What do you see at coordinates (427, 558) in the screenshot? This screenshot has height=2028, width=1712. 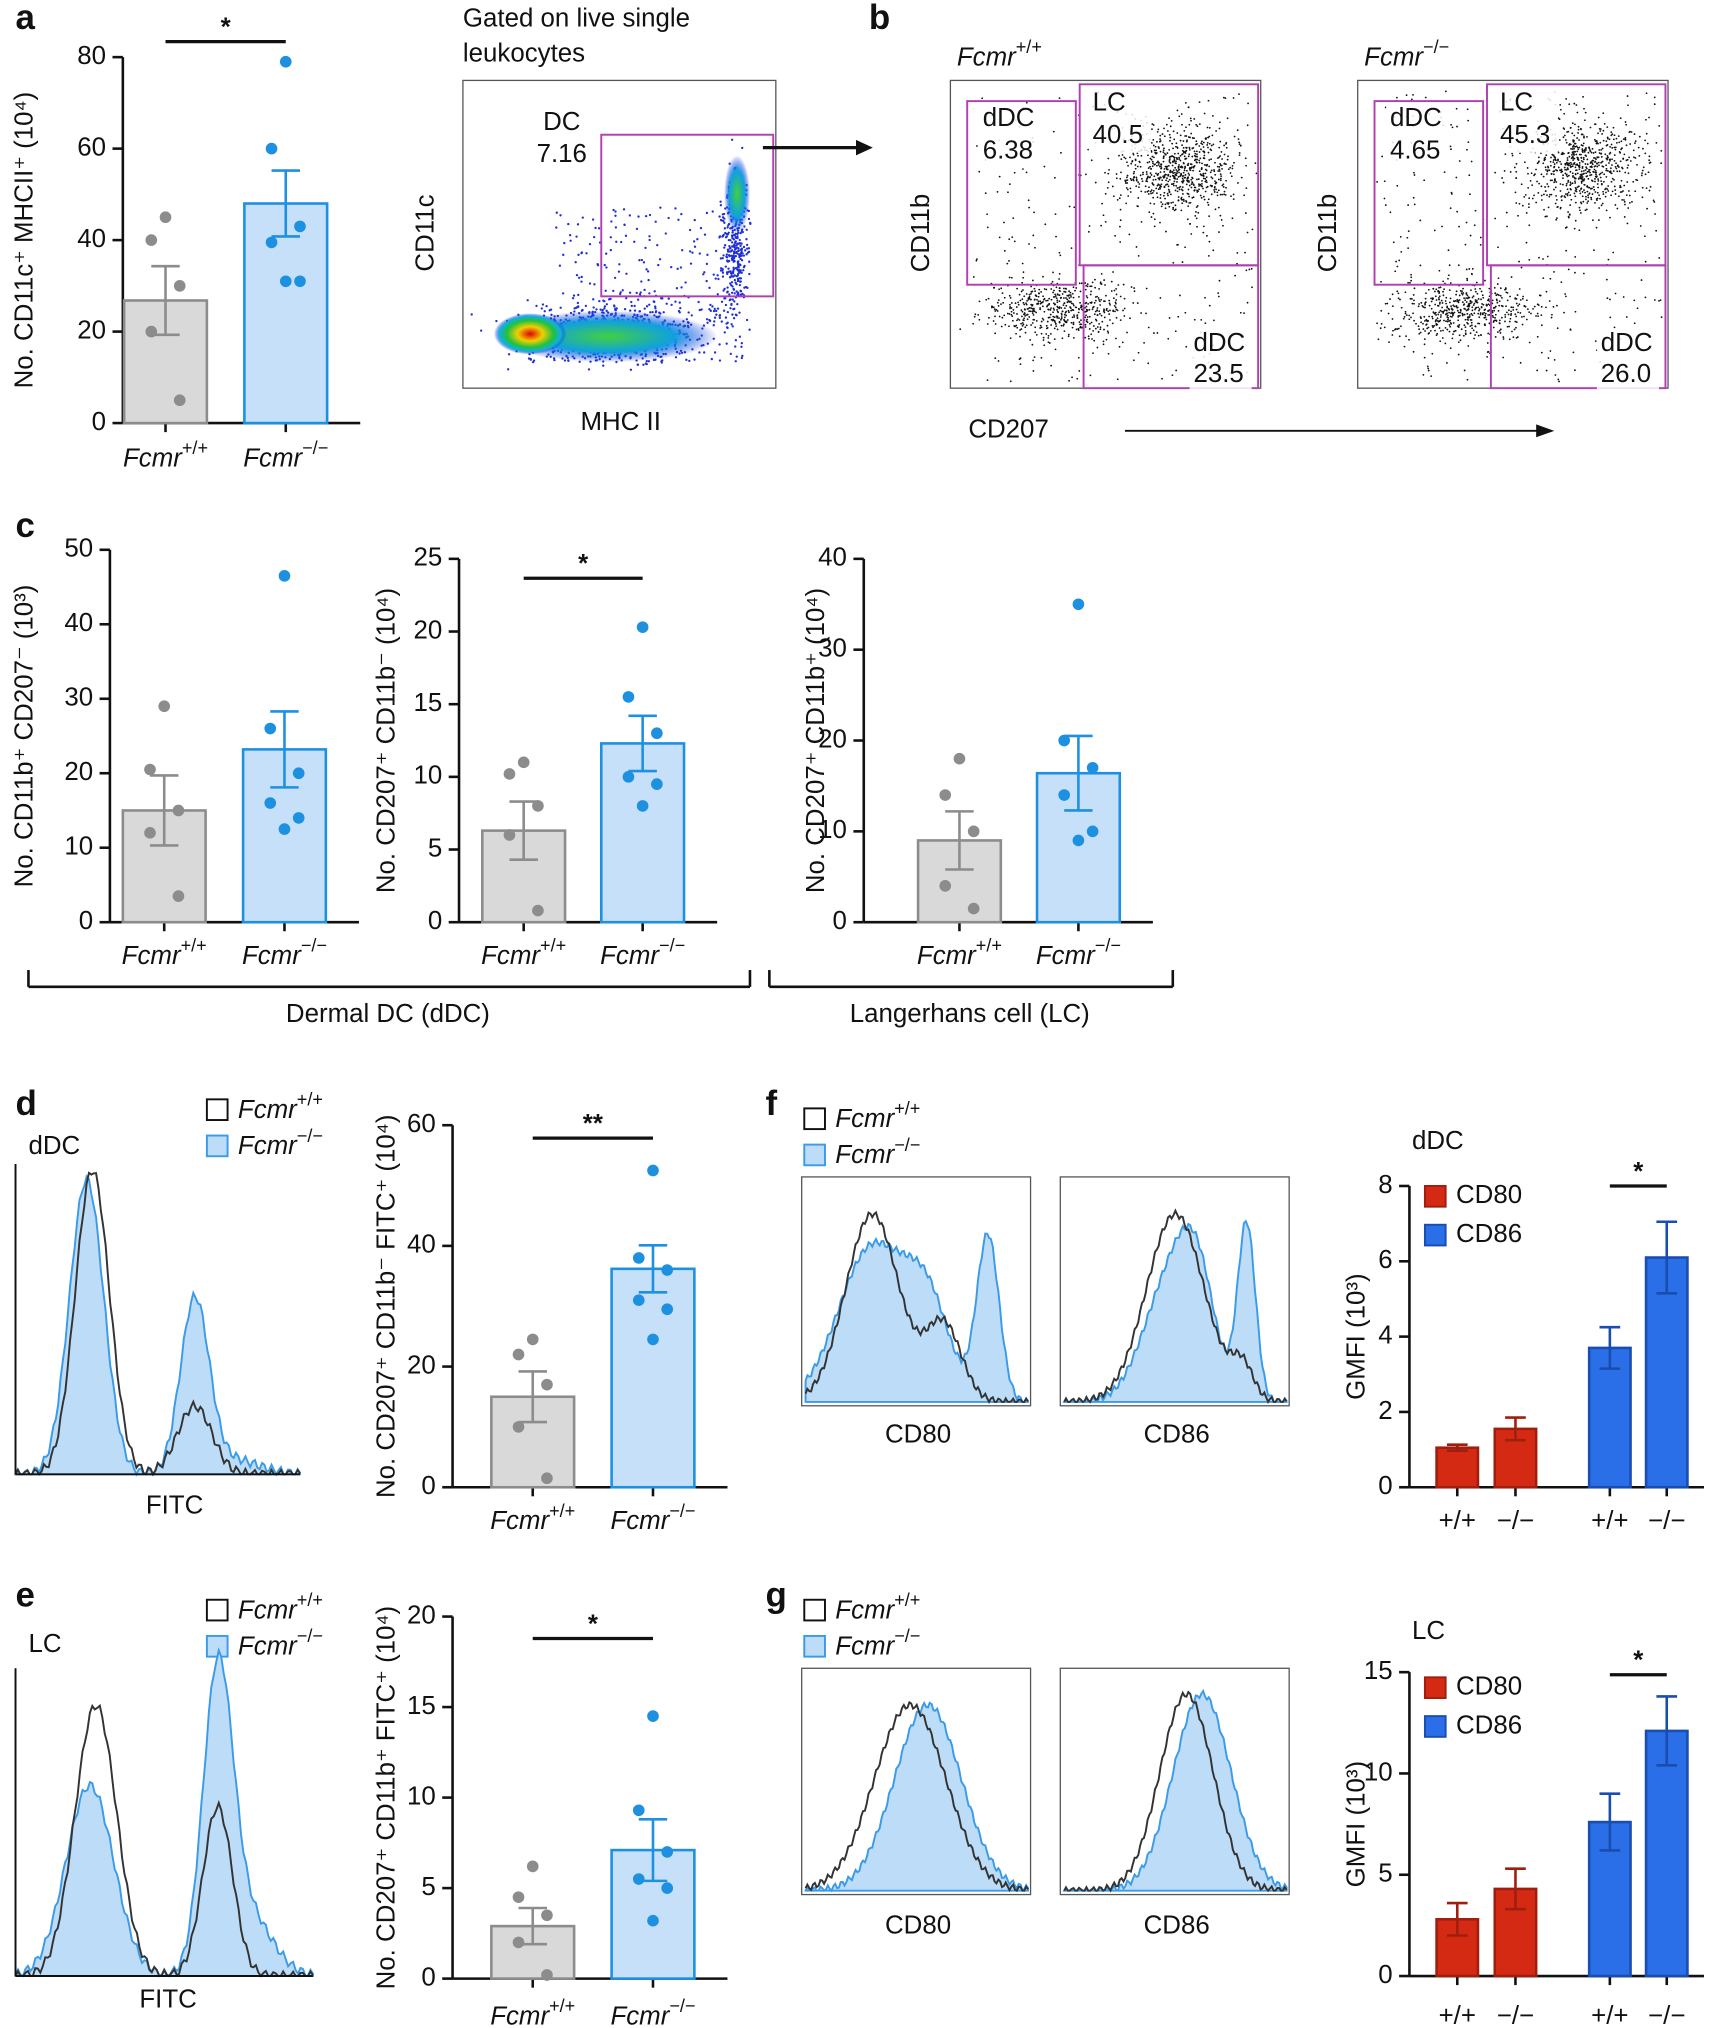 I see `y-tick-label: 25` at bounding box center [427, 558].